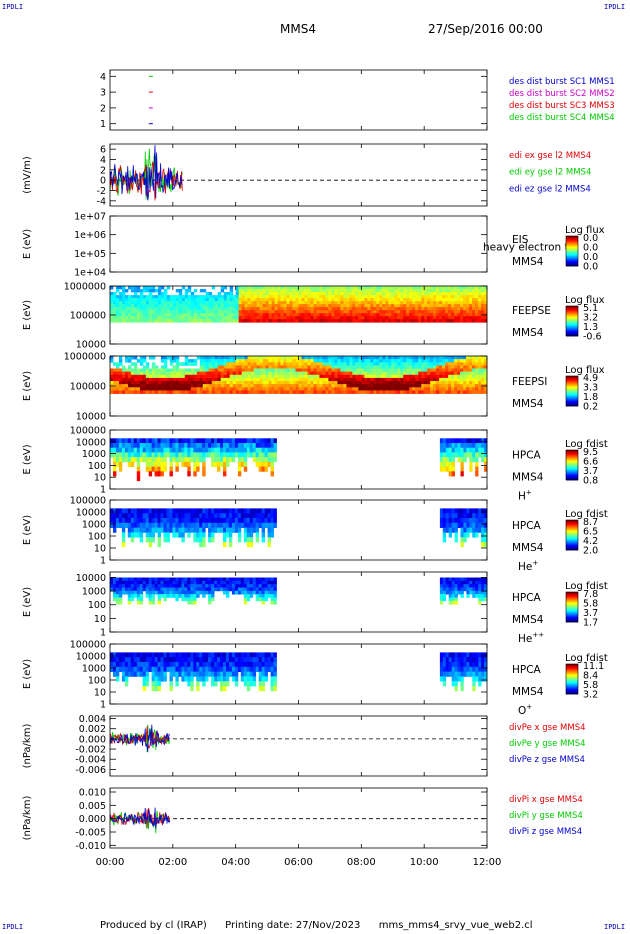 The width and height of the screenshot is (630, 934). I want to click on species-label: He++, so click(531, 638).